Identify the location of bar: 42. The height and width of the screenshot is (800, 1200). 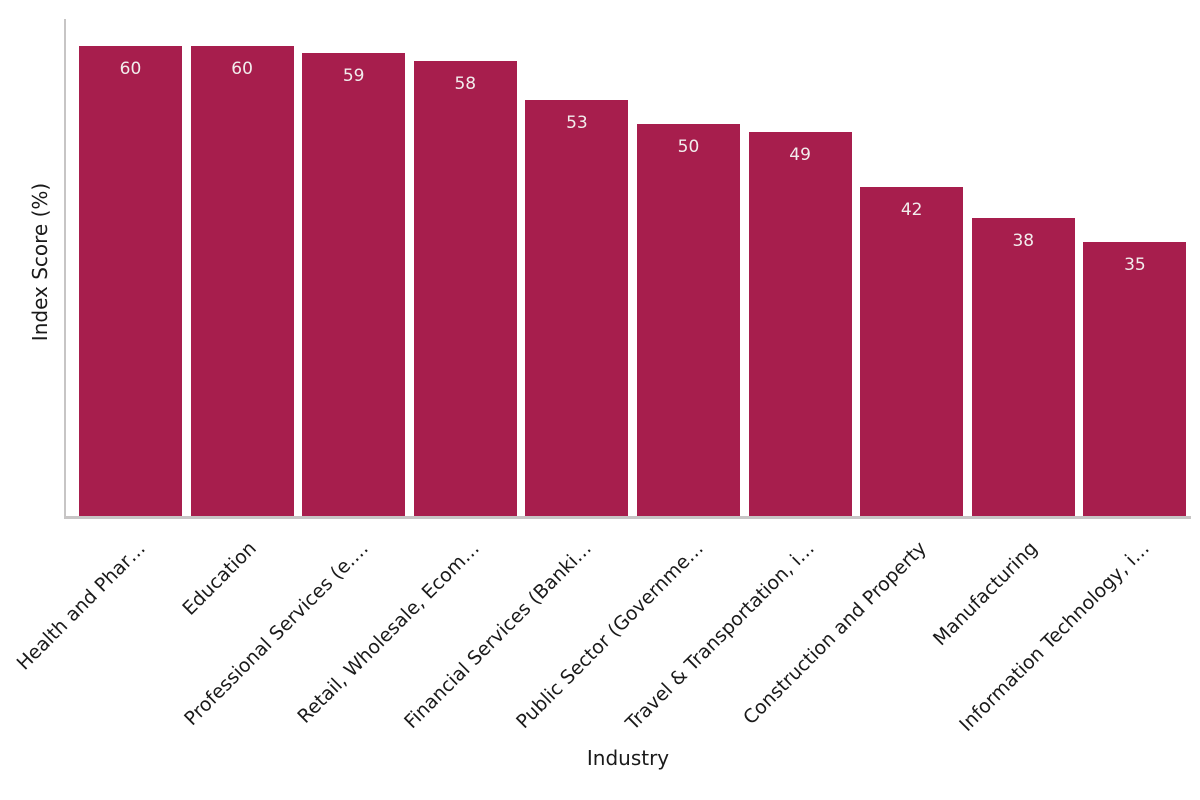
(912, 351).